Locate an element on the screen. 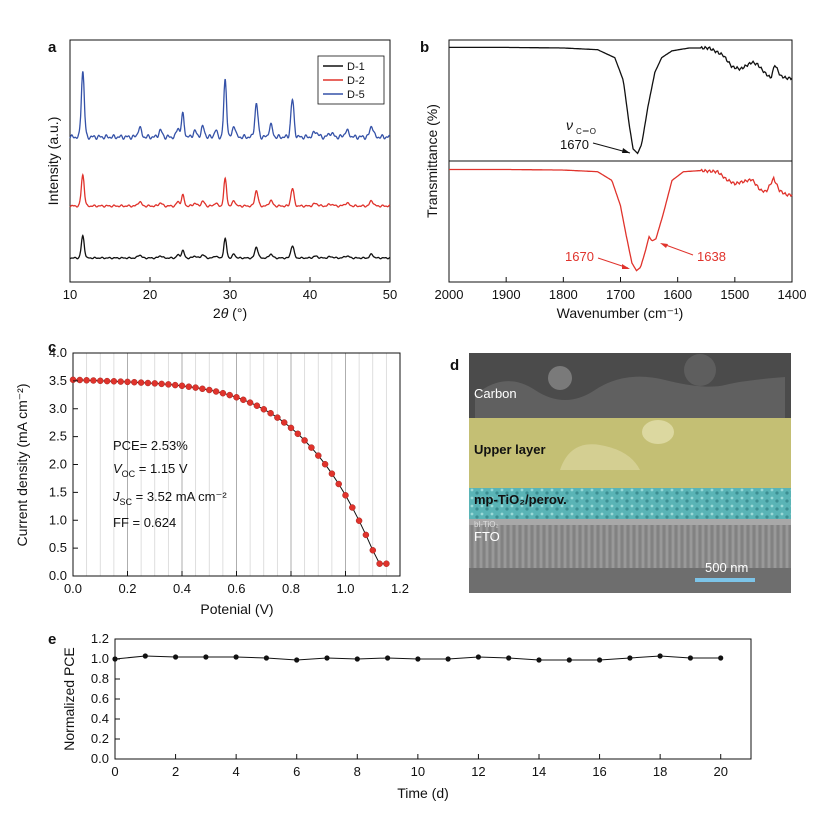 This screenshot has width=820, height=822. top-peak-label: 1670 is located at coordinates (574, 144).